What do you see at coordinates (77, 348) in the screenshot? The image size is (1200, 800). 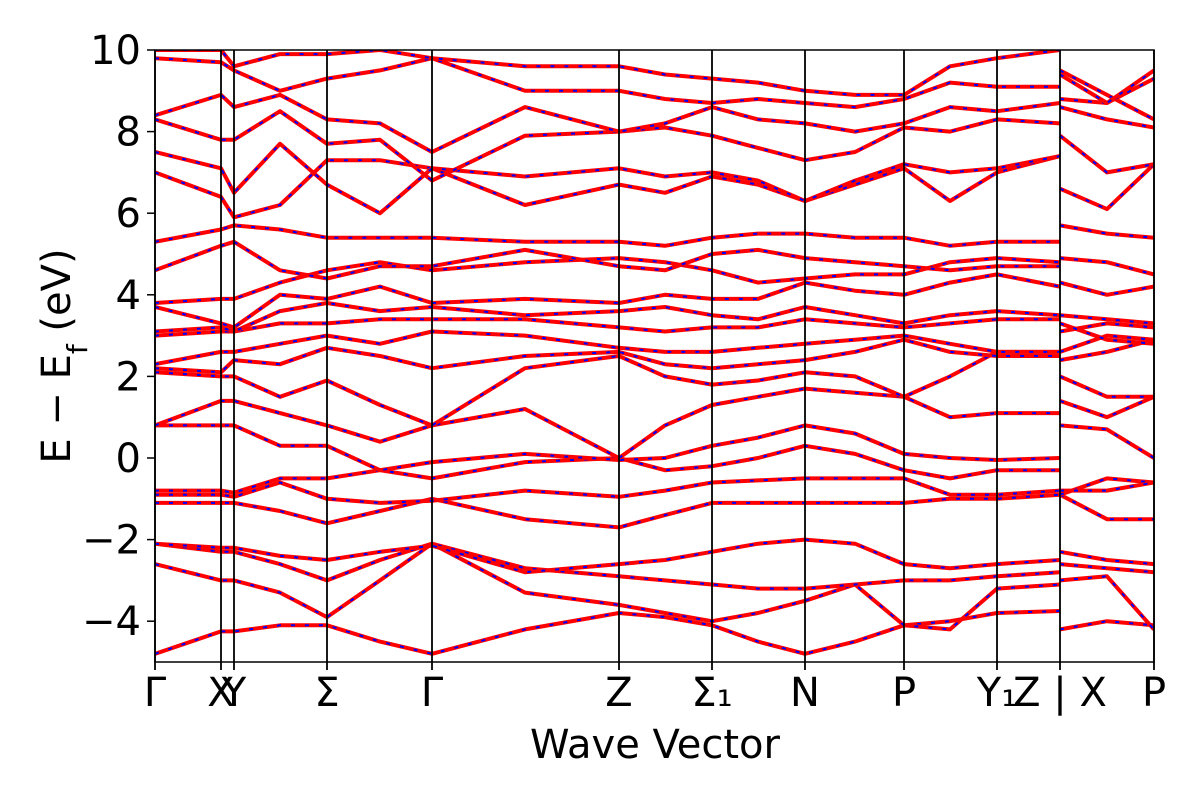 I see `y-label-sub: f` at bounding box center [77, 348].